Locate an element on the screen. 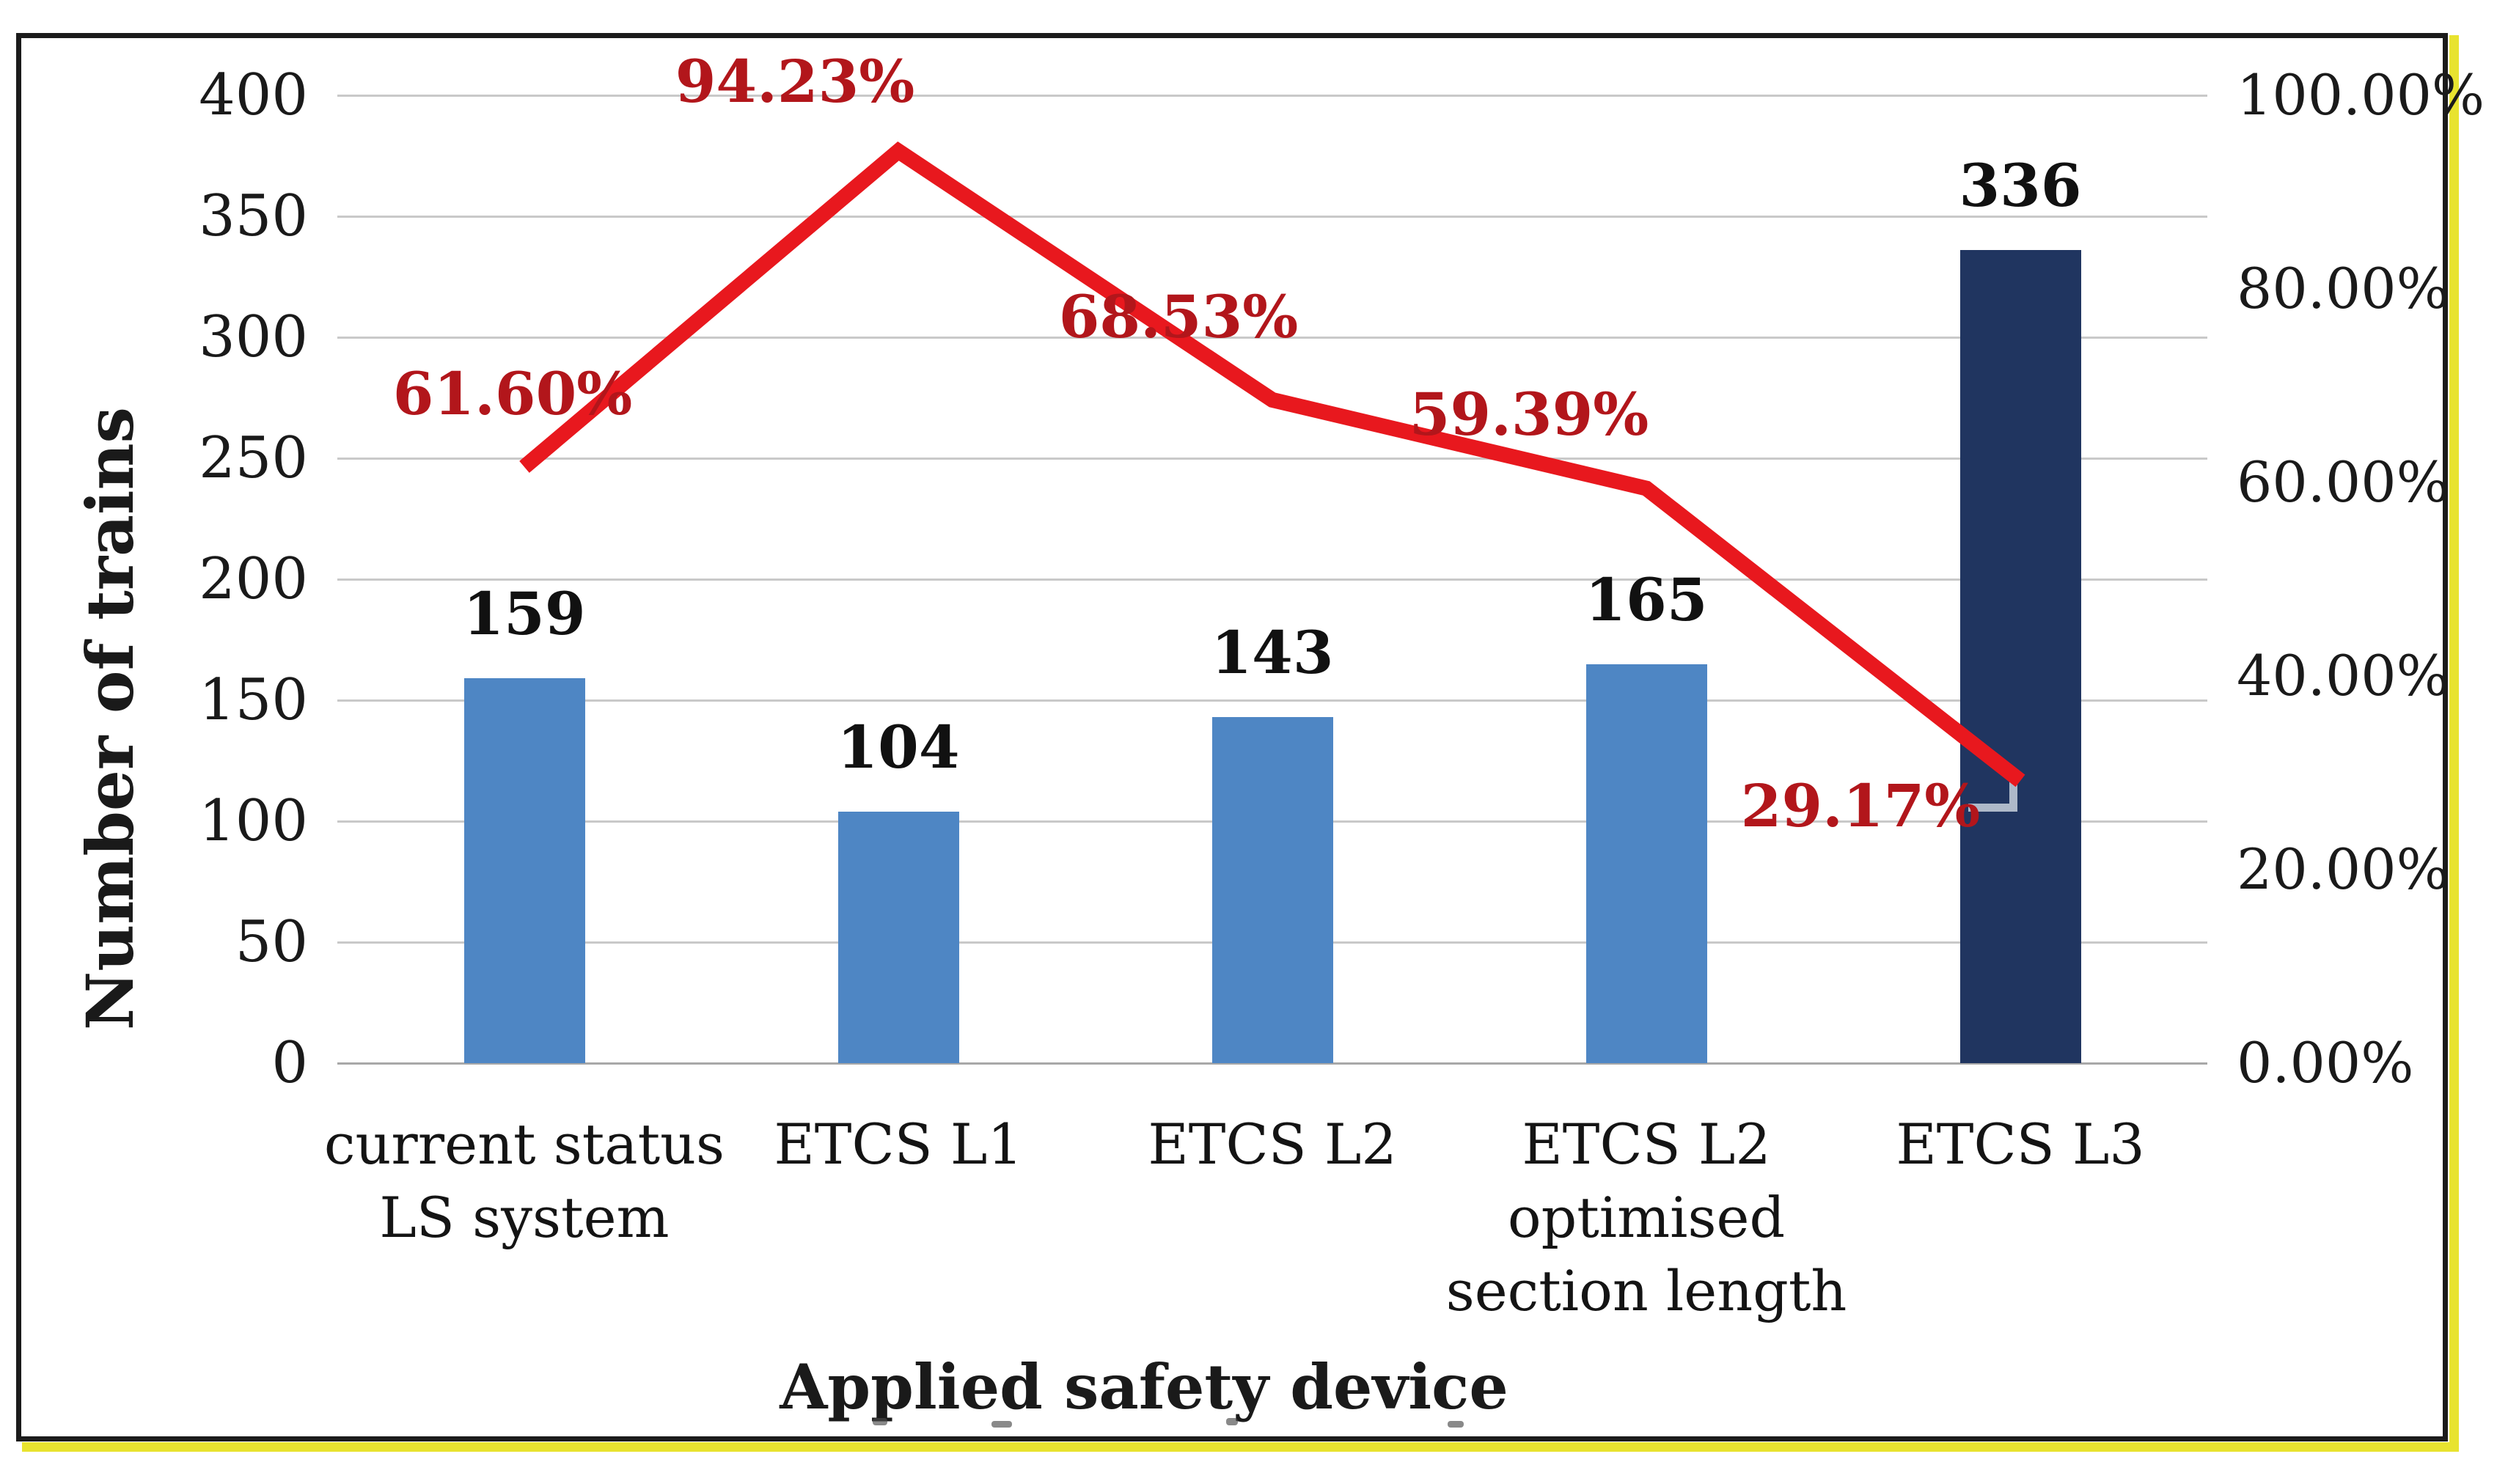  bar-value-label: 336 is located at coordinates (2020, 186).